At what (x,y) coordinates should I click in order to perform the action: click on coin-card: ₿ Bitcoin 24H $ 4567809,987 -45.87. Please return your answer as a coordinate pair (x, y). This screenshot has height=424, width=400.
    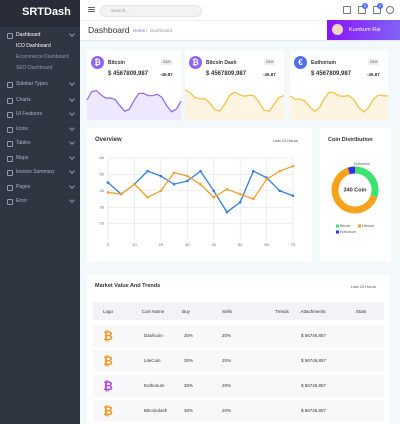
    Looking at the image, I should click on (134, 85).